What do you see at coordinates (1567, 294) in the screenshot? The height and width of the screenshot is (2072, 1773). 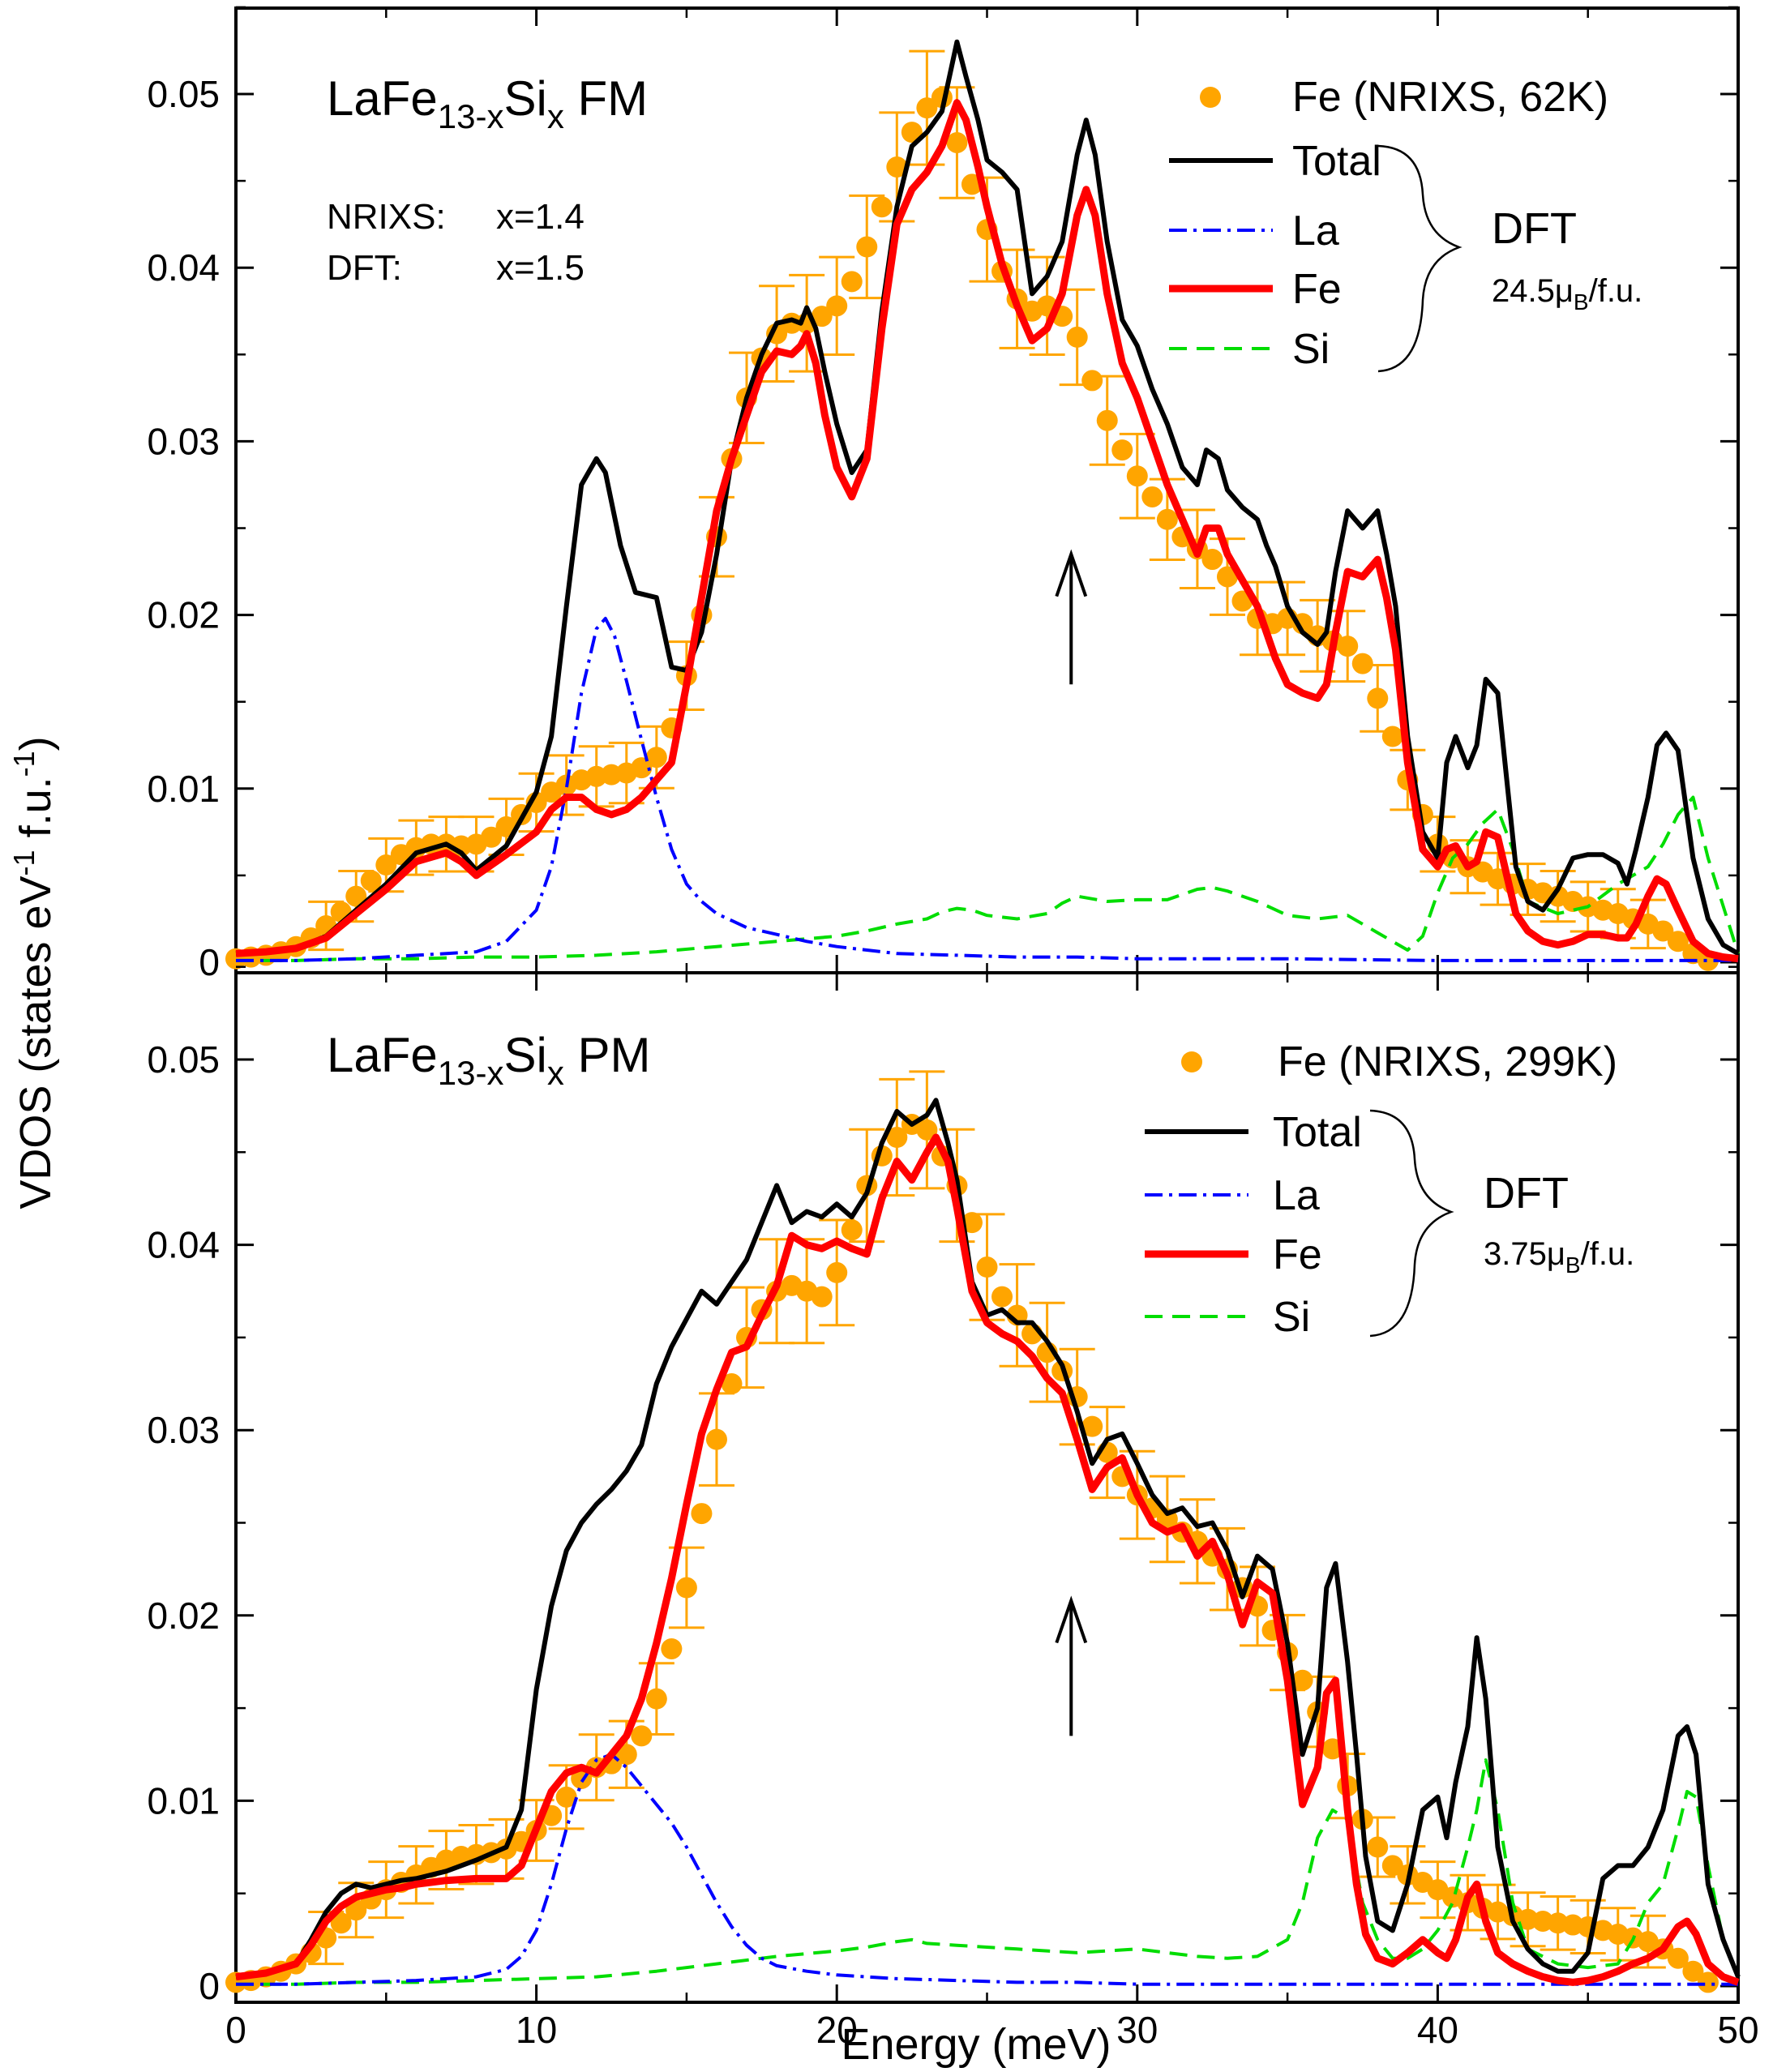 I see `legend-moment: 24.5μB/f.u.` at bounding box center [1567, 294].